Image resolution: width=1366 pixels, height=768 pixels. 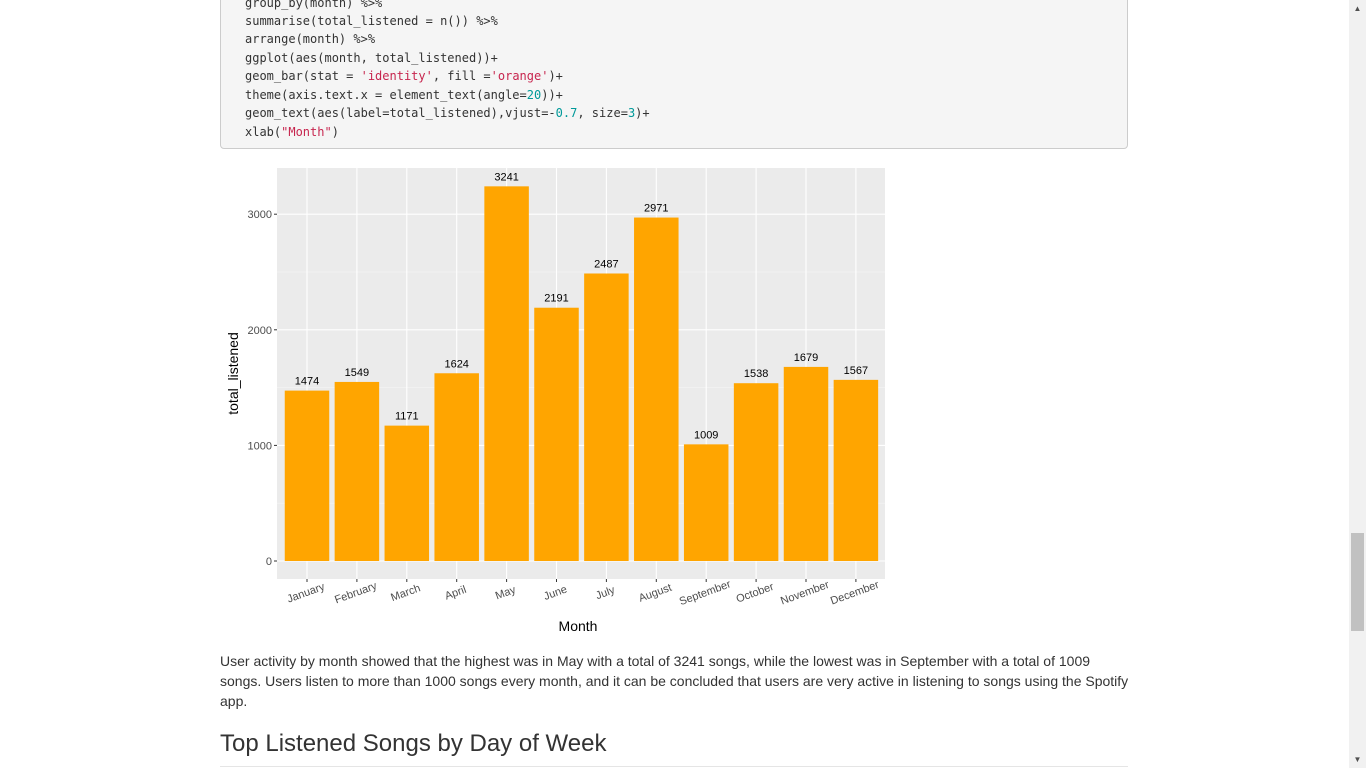 What do you see at coordinates (706, 435) in the screenshot?
I see `data-label: 1009` at bounding box center [706, 435].